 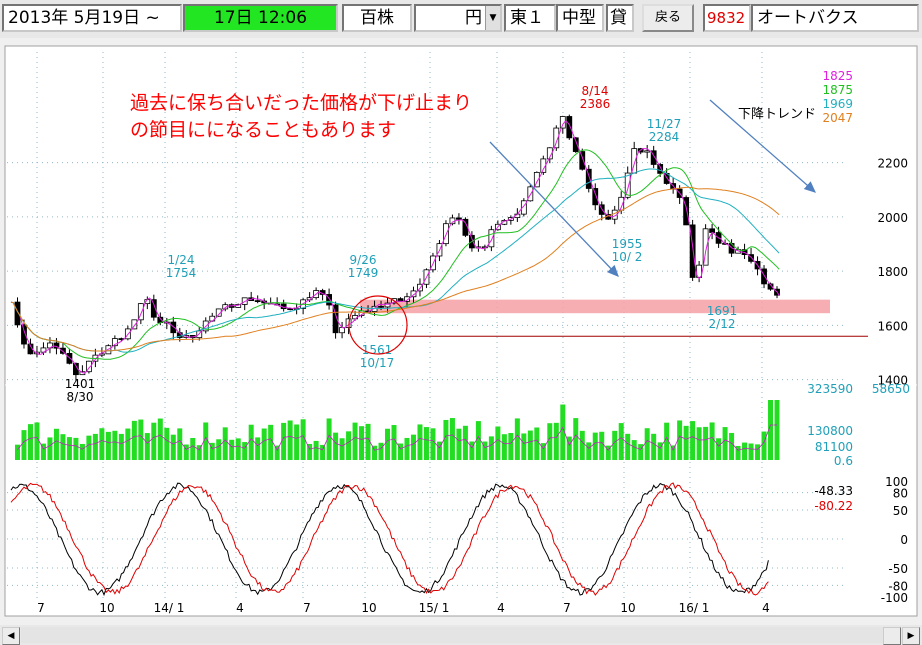 What do you see at coordinates (911, 636) in the screenshot?
I see `scroll-right-icon: ▶` at bounding box center [911, 636].